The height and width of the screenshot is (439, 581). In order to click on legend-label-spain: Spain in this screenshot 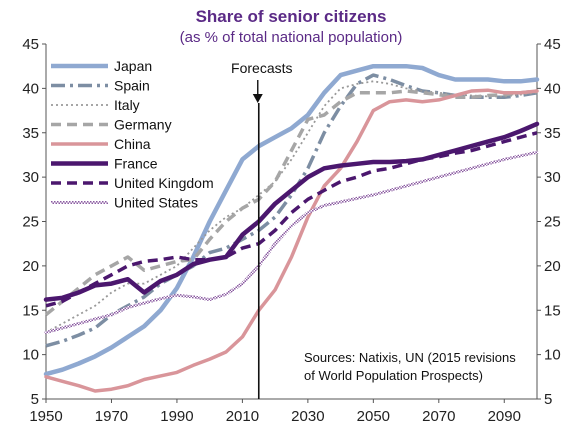, I will do `click(132, 86)`.